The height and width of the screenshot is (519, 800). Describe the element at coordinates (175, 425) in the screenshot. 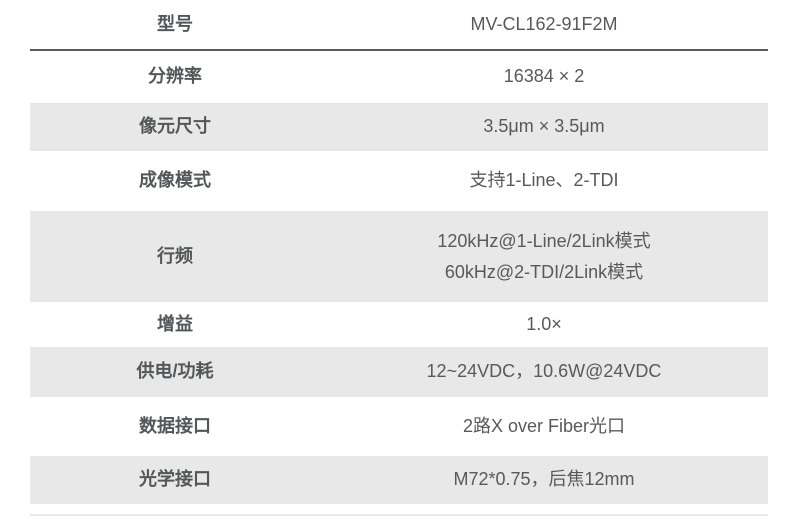

I see `spec-label-data-interface: 数据接口` at that location.